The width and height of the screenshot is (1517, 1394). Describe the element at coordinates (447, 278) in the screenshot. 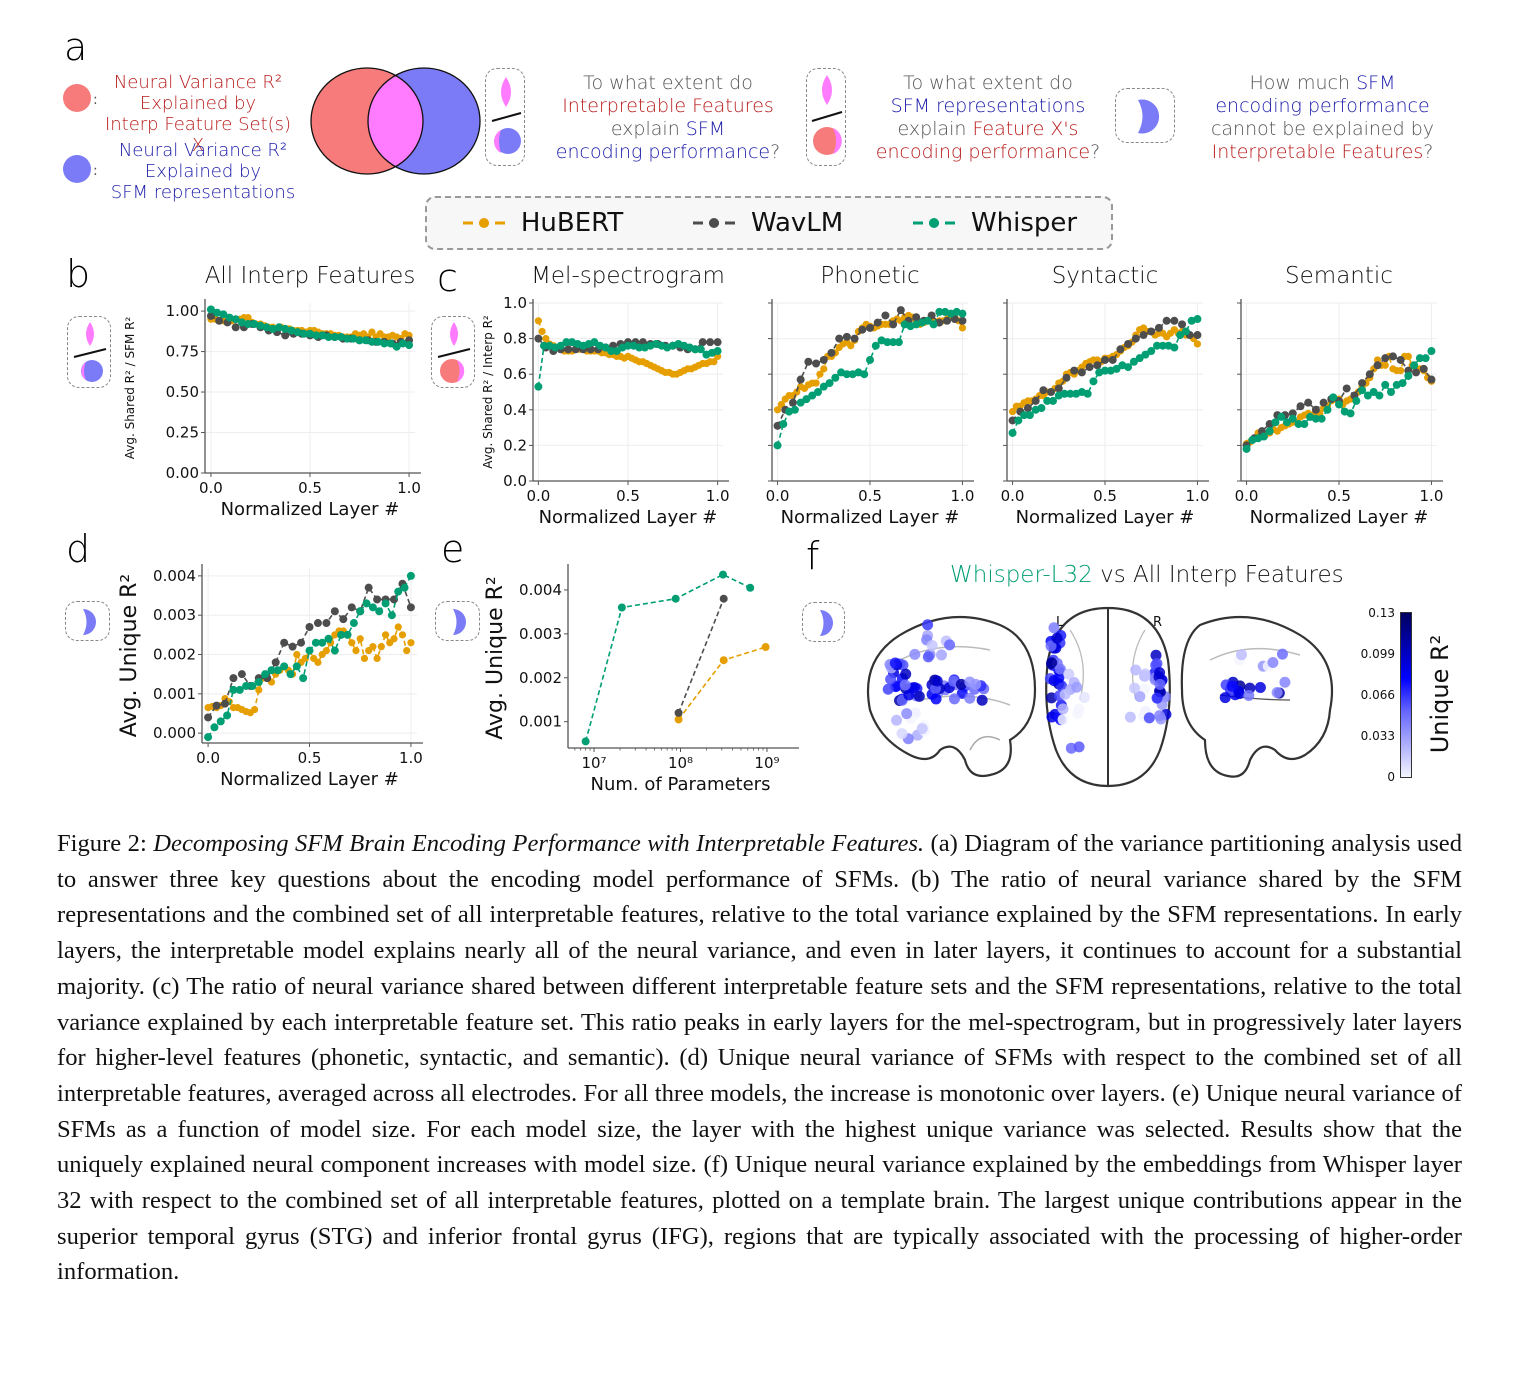

I see `panel-label-c: c` at that location.